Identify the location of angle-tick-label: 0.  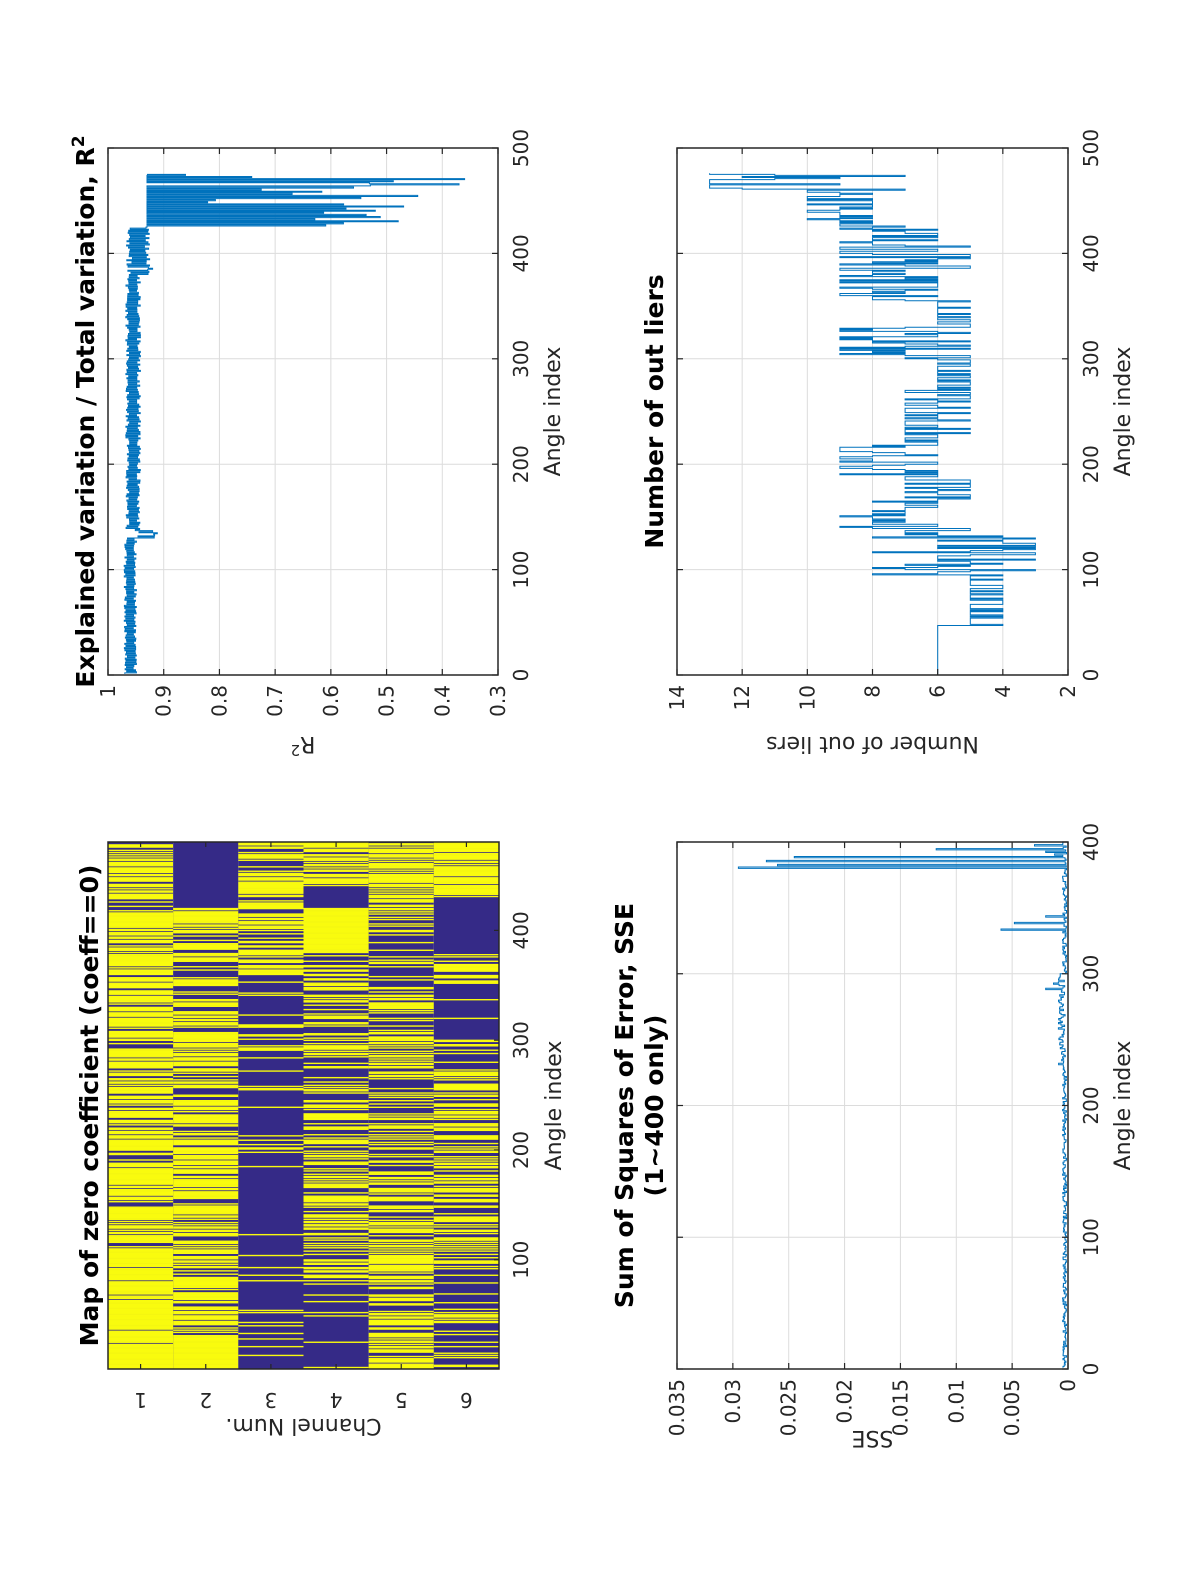
(1091, 675).